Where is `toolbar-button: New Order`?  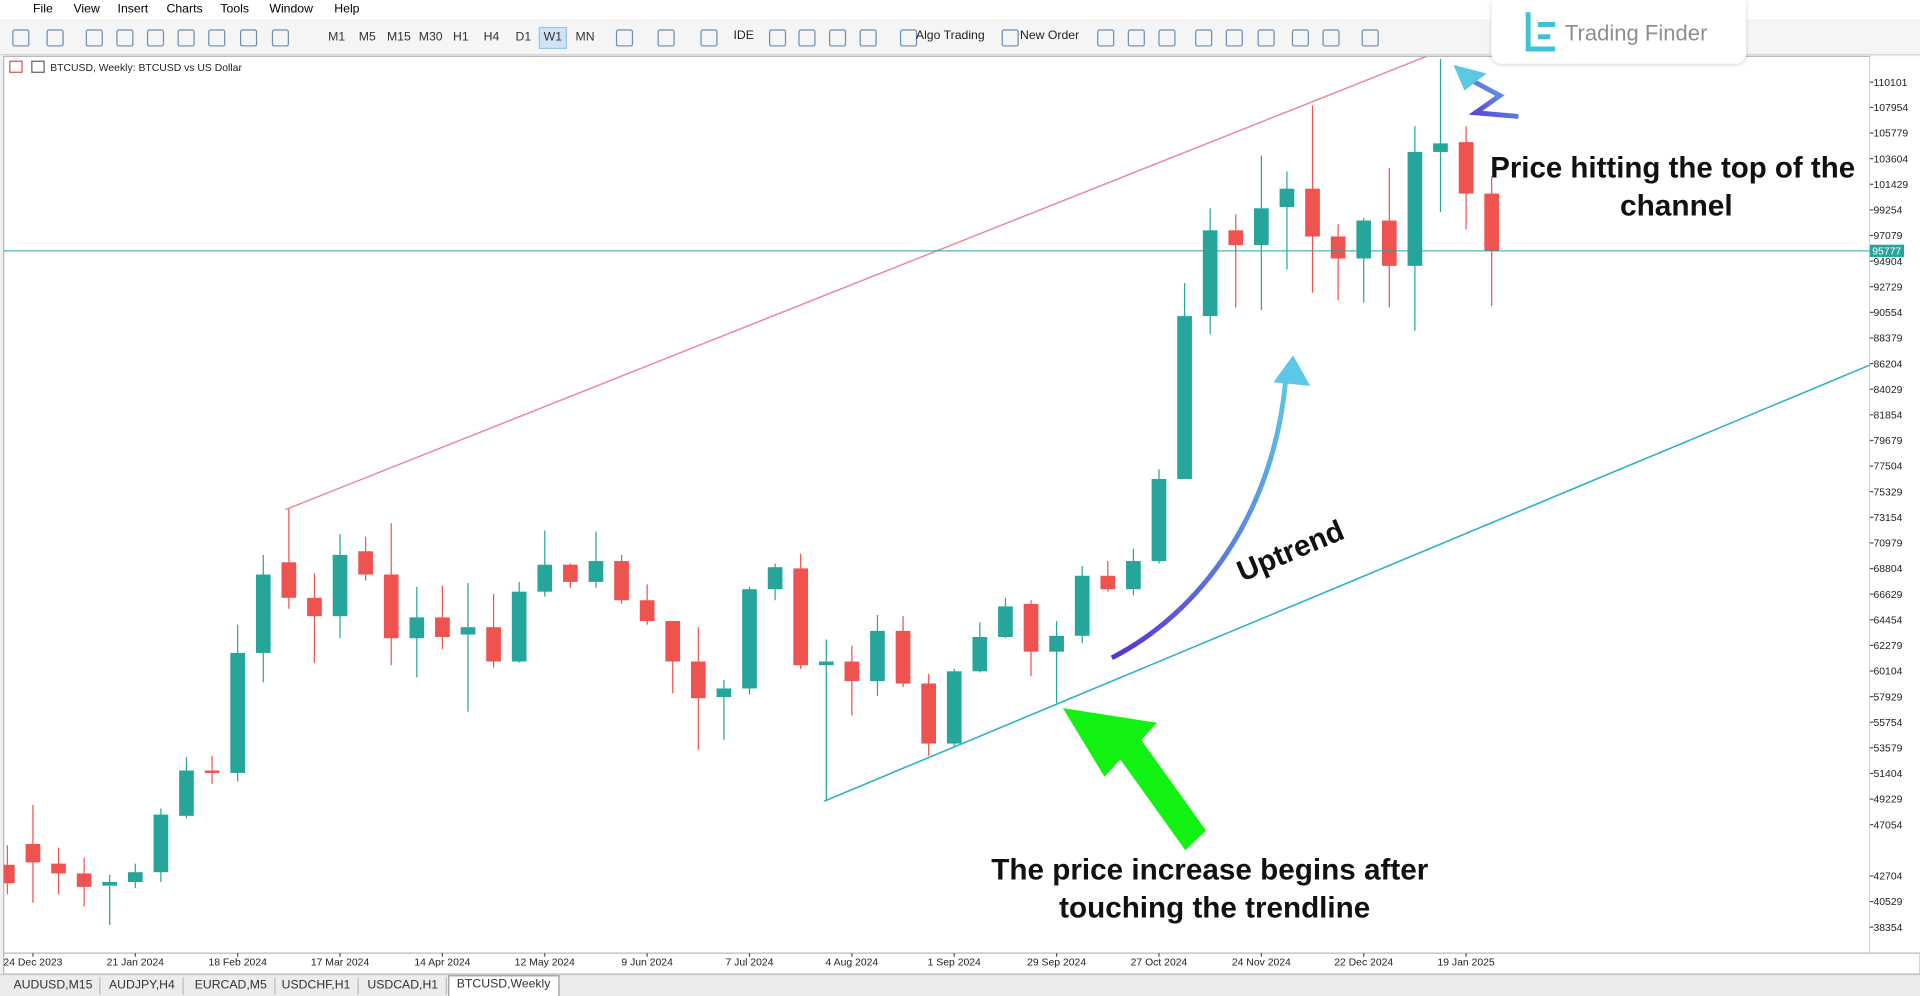
toolbar-button: New Order is located at coordinates (1050, 36).